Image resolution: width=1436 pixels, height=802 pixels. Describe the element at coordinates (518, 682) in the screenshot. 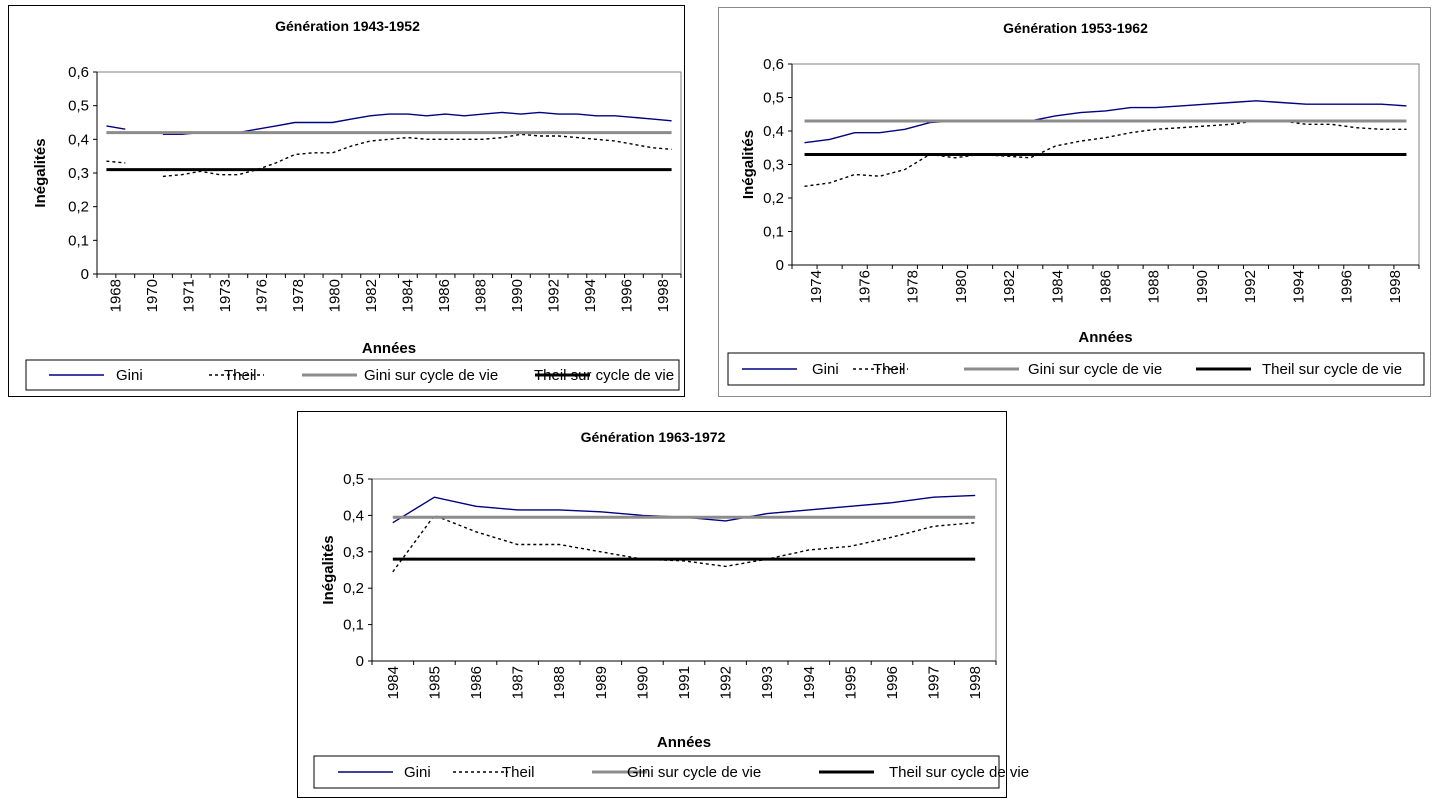

I see `x-tick-label: 1987` at that location.